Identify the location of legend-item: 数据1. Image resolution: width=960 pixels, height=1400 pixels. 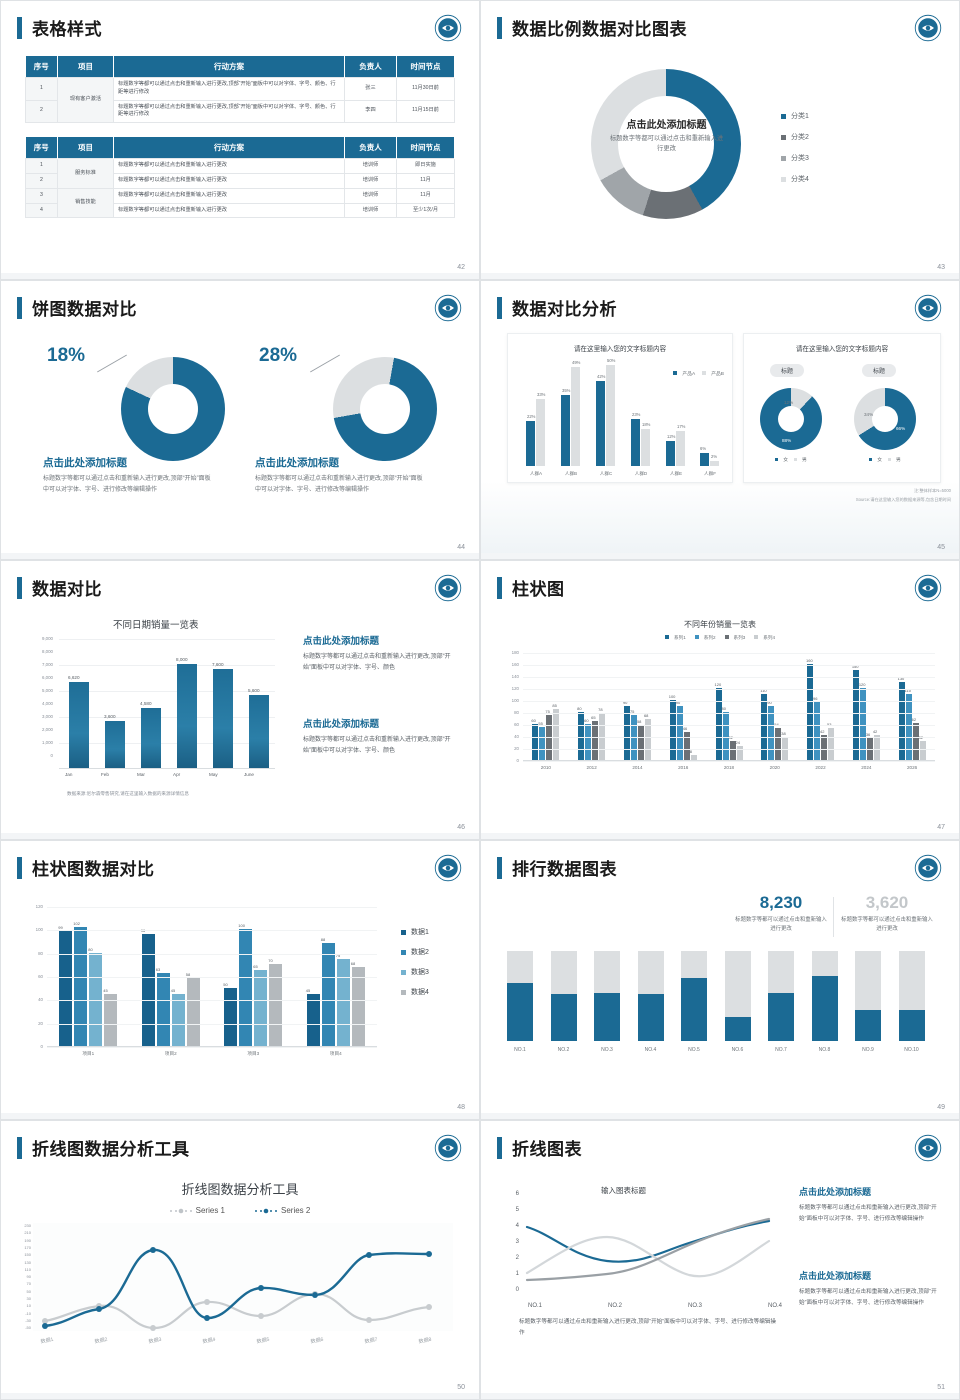
(415, 932).